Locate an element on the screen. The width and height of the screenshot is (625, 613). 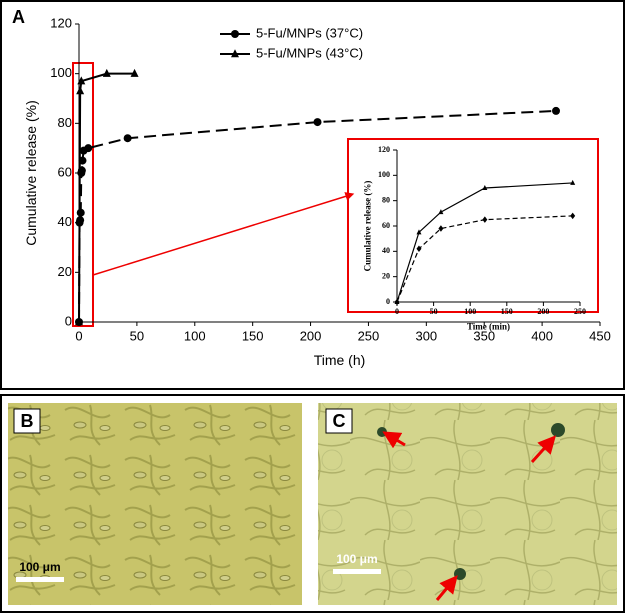
highlight-box is located at coordinates (83, 194).